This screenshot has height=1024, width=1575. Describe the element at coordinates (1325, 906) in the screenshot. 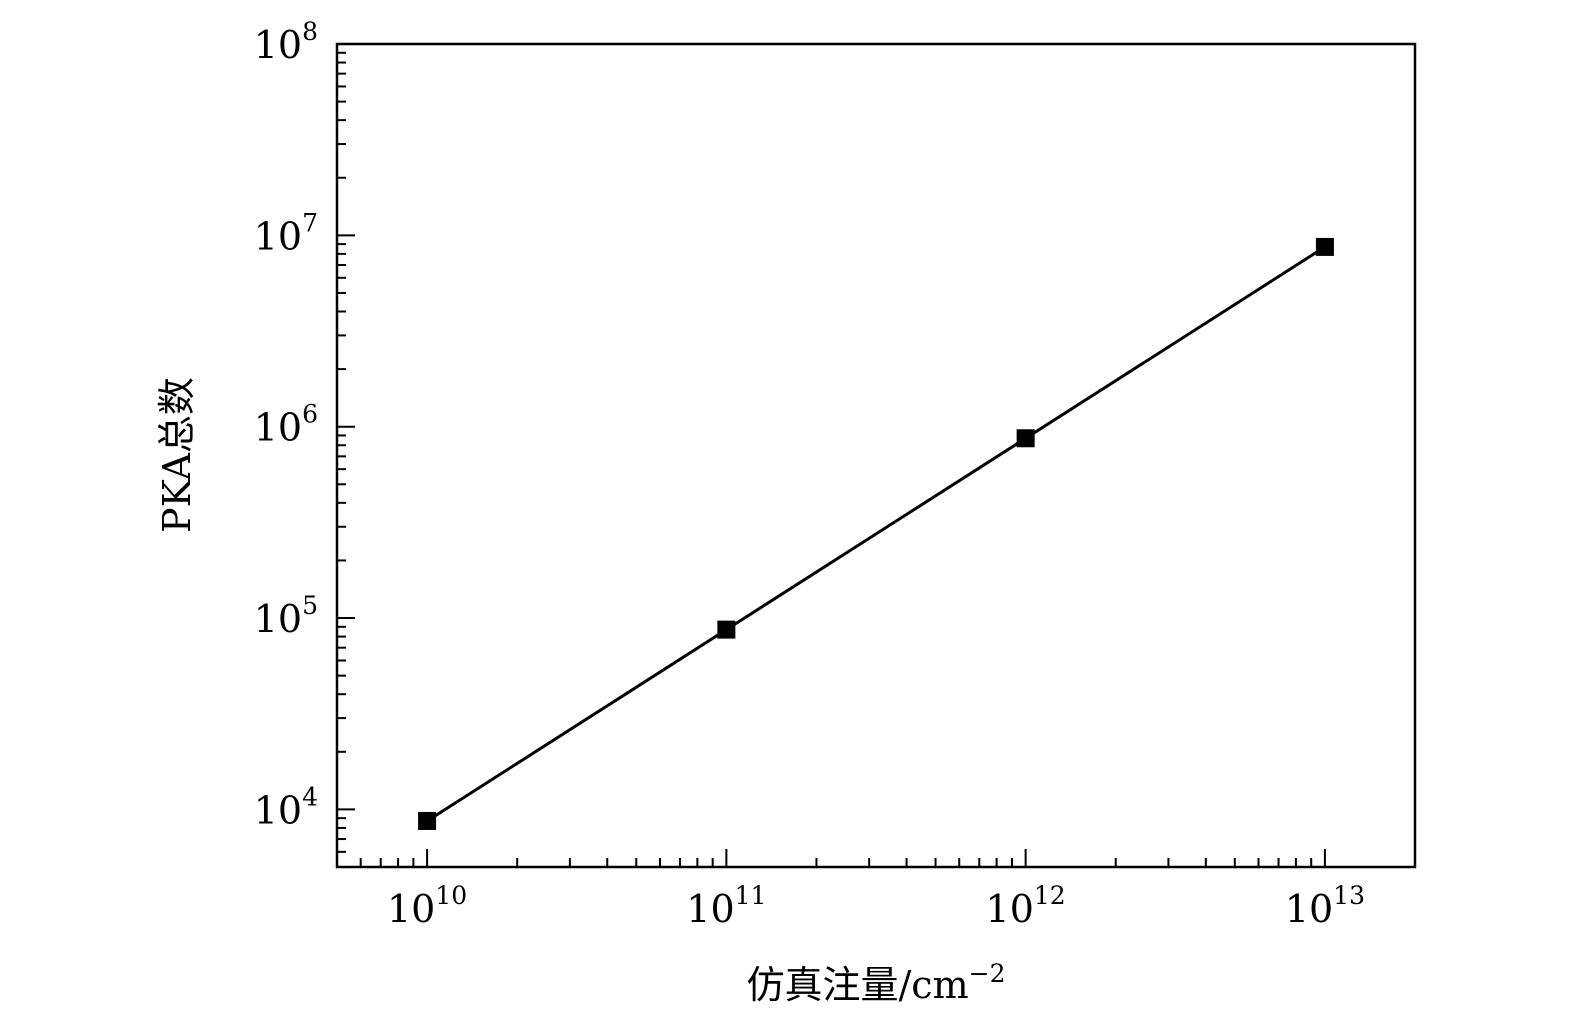

I see `x-tick-label: 1013` at that location.